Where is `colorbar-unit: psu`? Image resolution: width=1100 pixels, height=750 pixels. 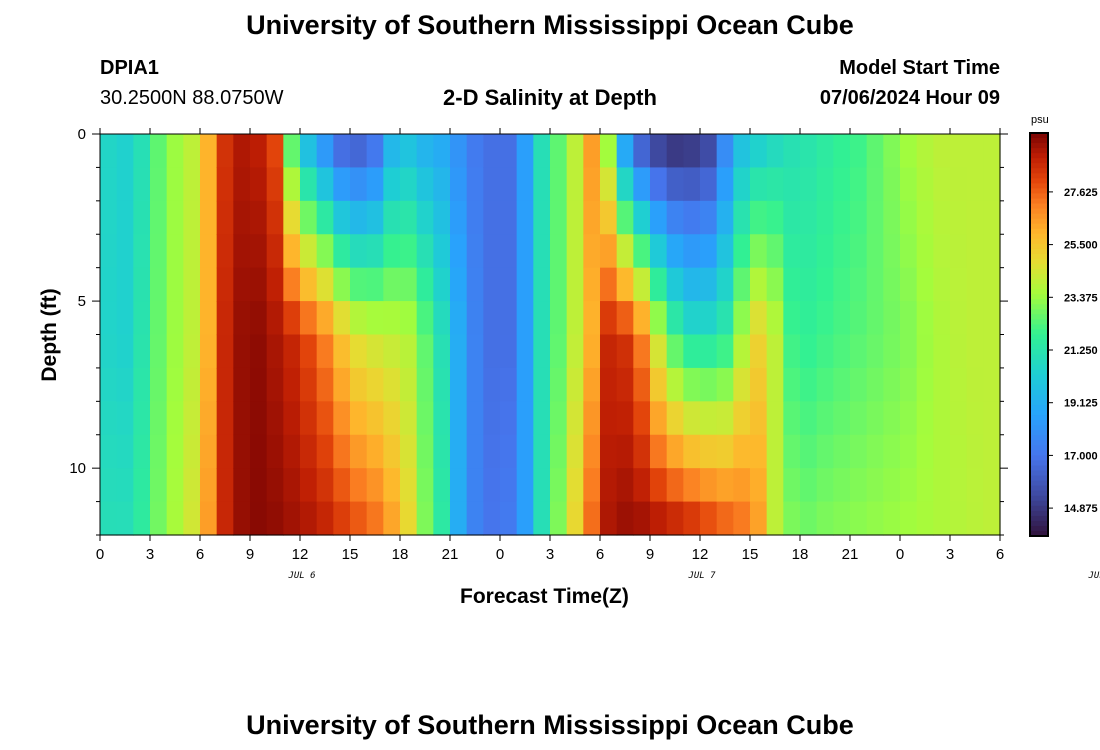
colorbar-unit: psu is located at coordinates (1040, 120).